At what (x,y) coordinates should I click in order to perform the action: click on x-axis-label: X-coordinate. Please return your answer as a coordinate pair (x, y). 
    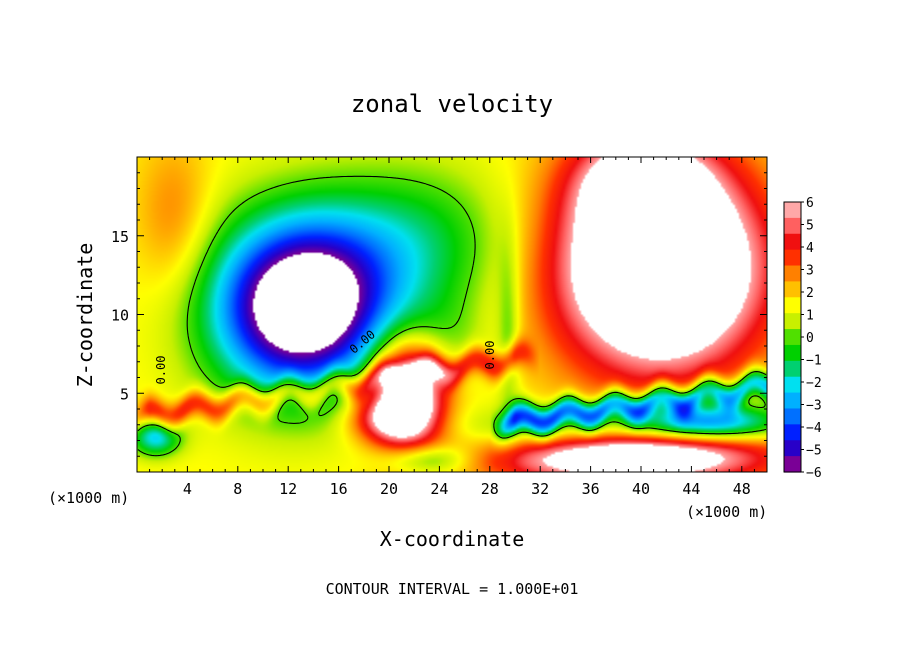
    Looking at the image, I should click on (452, 539).